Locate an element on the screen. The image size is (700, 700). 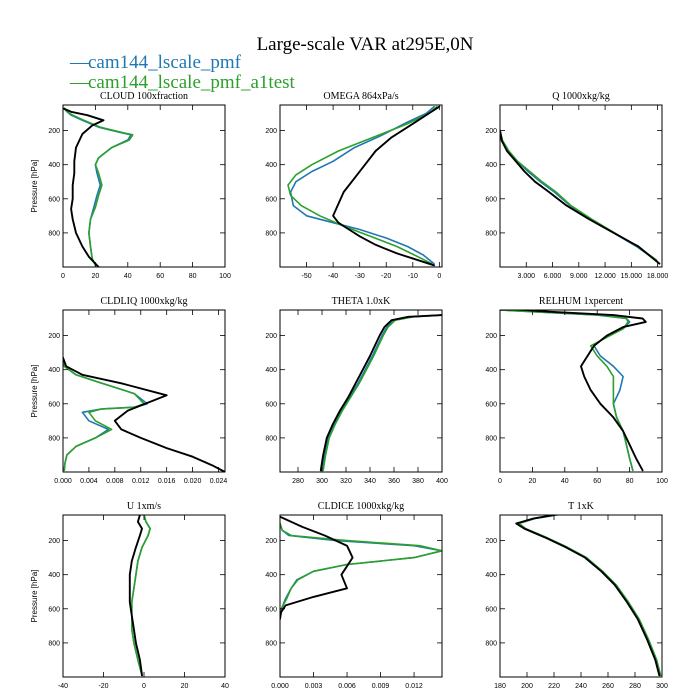
x-tick-label: 0.008 is located at coordinates (115, 481).